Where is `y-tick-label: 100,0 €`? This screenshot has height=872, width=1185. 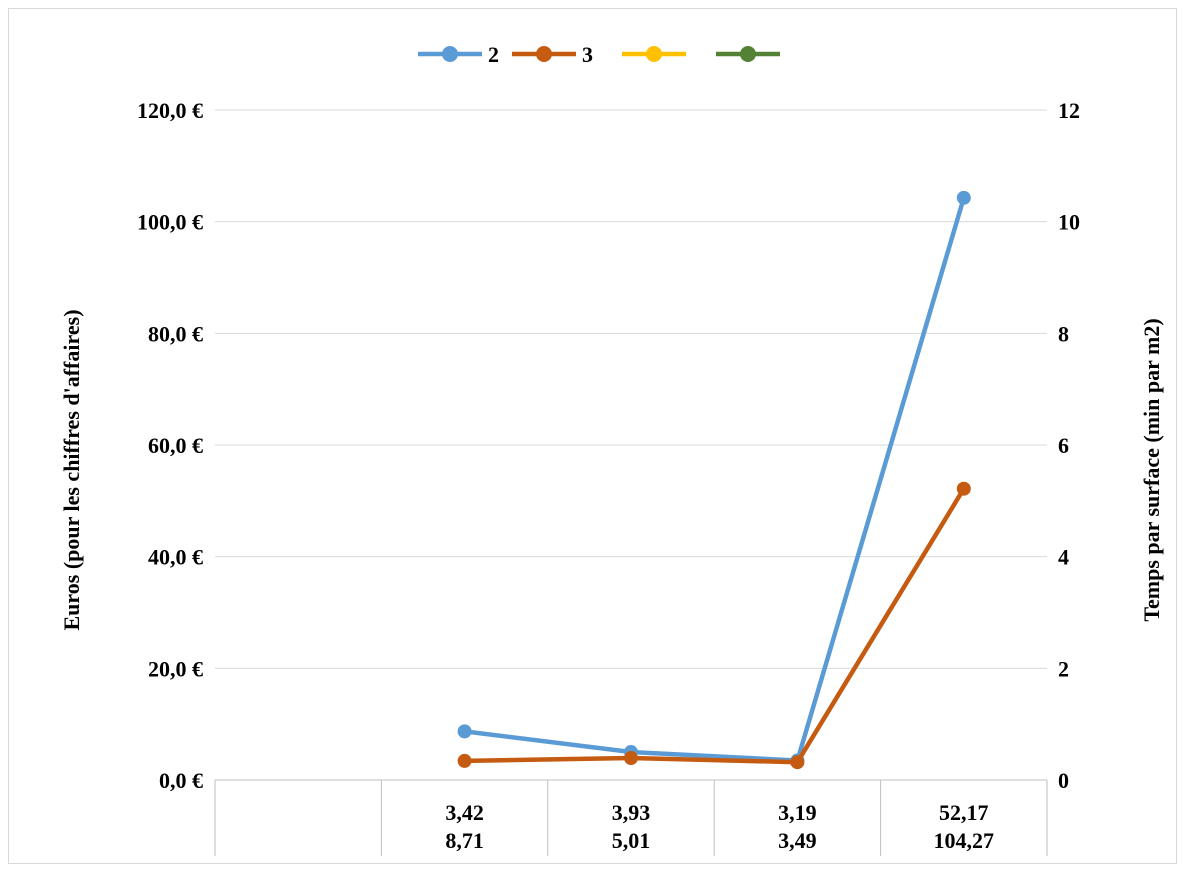 y-tick-label: 100,0 € is located at coordinates (170, 222).